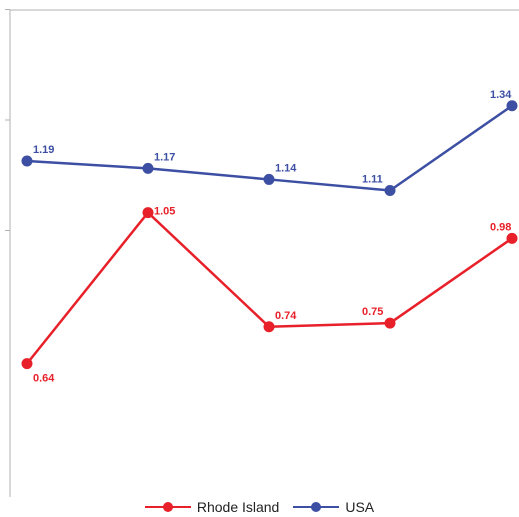 The image size is (519, 517). Describe the element at coordinates (44, 379) in the screenshot. I see `data-label-rhode-island: 0.64` at that location.